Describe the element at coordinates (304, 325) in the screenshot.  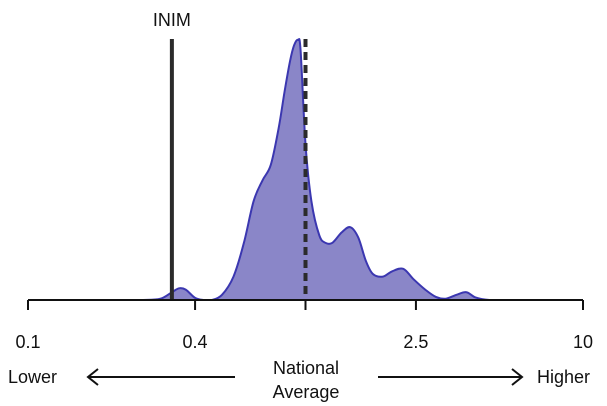
I see `x-axis: 0.1 0.4 2.5 10` at that location.